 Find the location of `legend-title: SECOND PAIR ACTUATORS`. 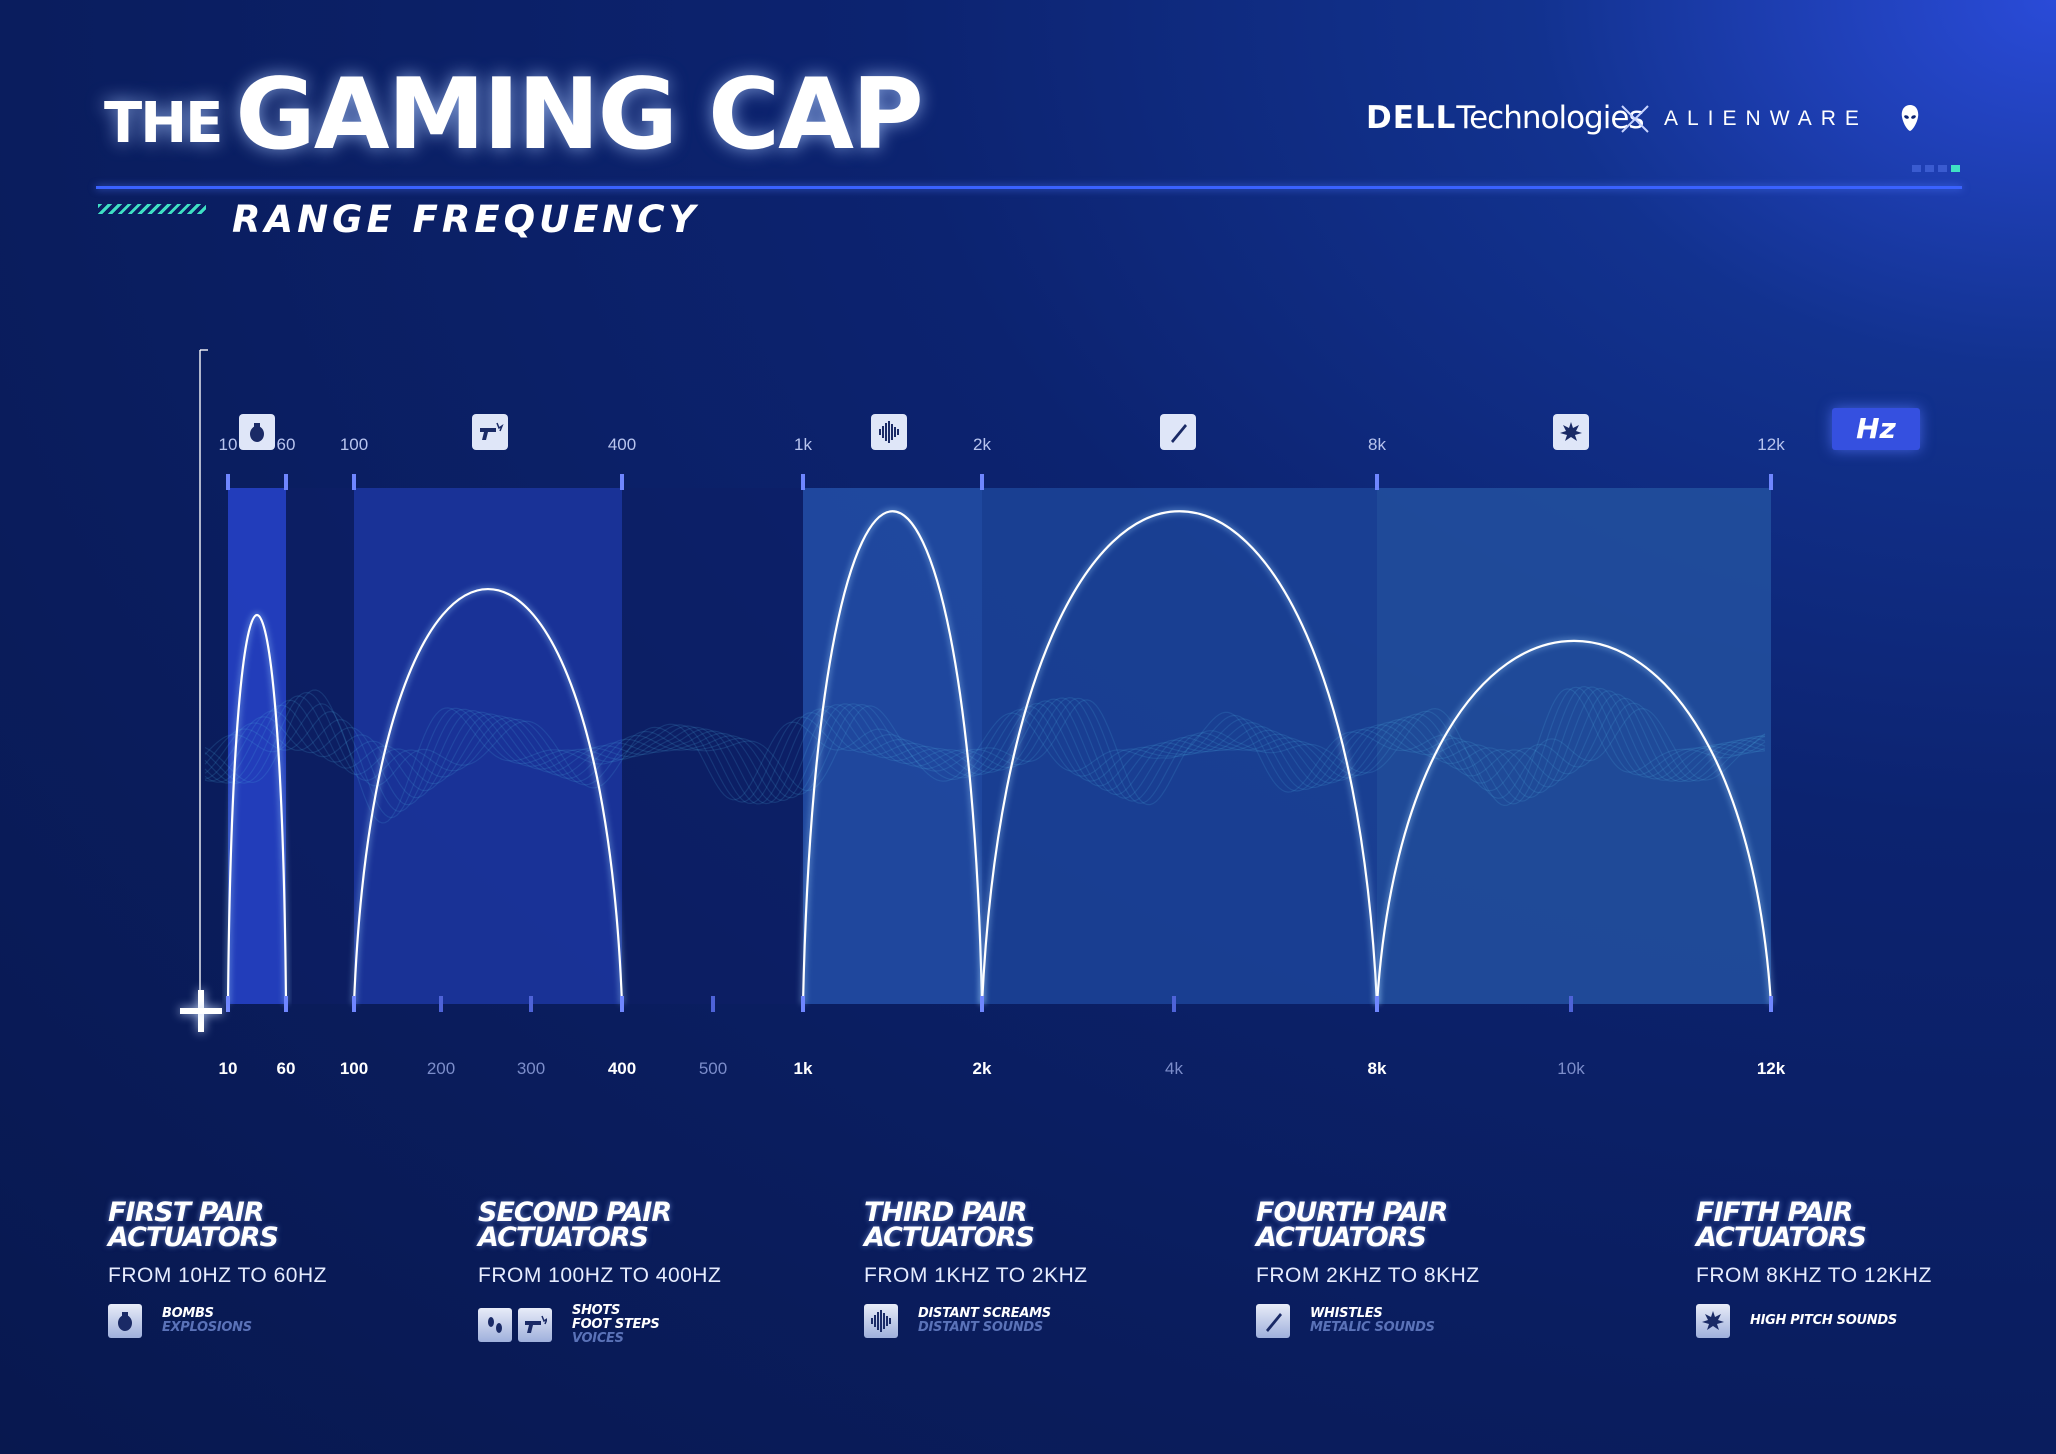

legend-title: SECOND PAIR ACTUATORS is located at coordinates (599, 1226).